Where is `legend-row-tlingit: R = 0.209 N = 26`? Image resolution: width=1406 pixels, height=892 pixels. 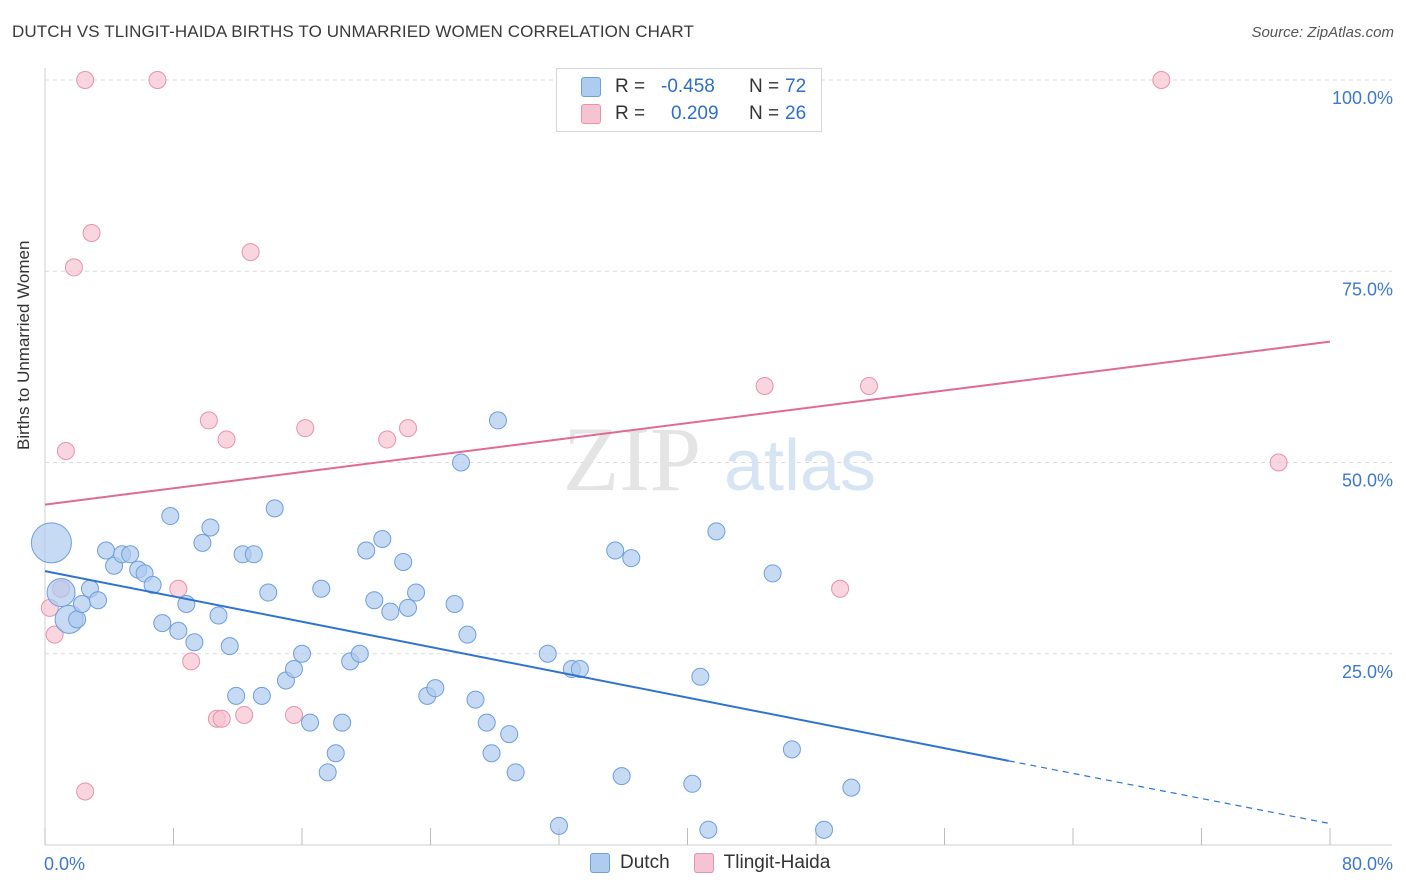 legend-row-tlingit: R = 0.209 N = 26 is located at coordinates (718, 114).